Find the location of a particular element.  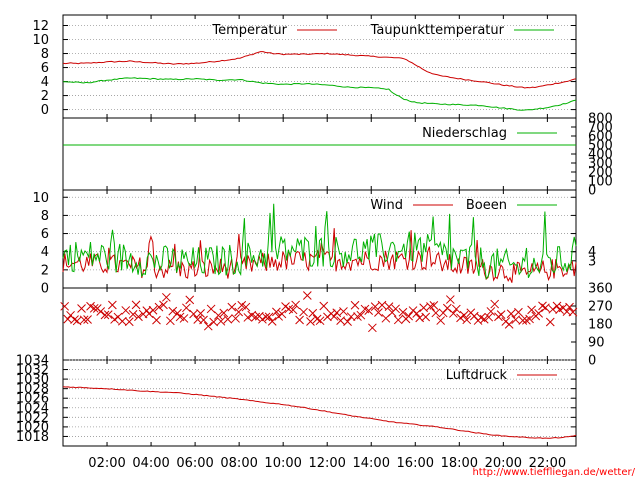

y-tick-label: 1028 is located at coordinates (32, 389).